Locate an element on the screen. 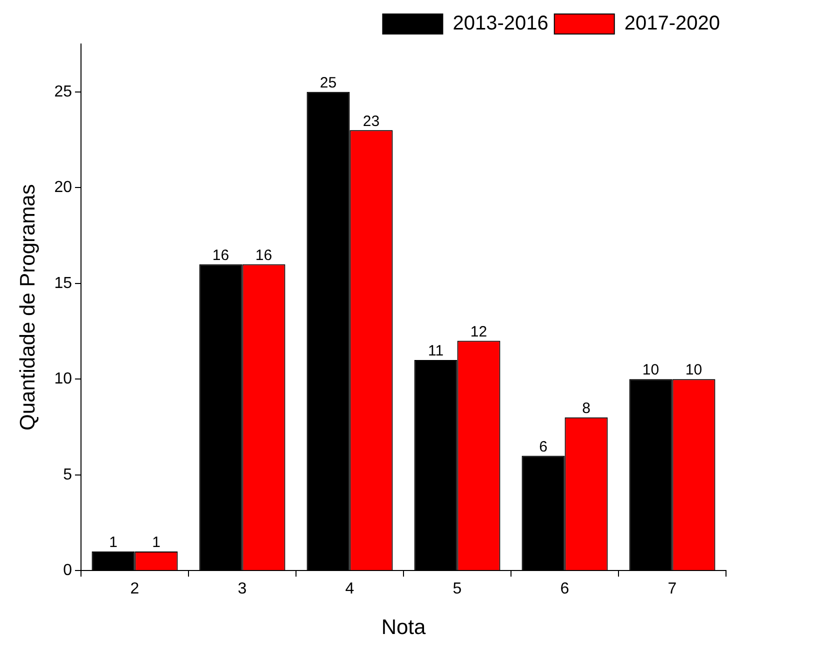  data-label: 23 is located at coordinates (371, 121).